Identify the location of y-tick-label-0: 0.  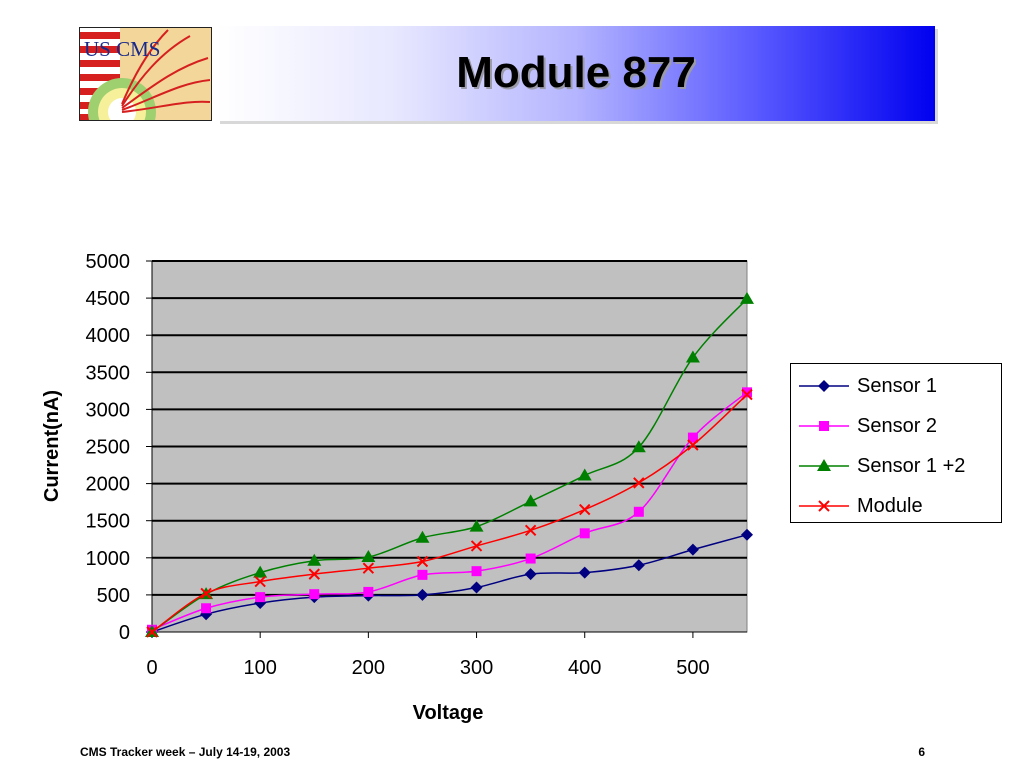
(124, 633).